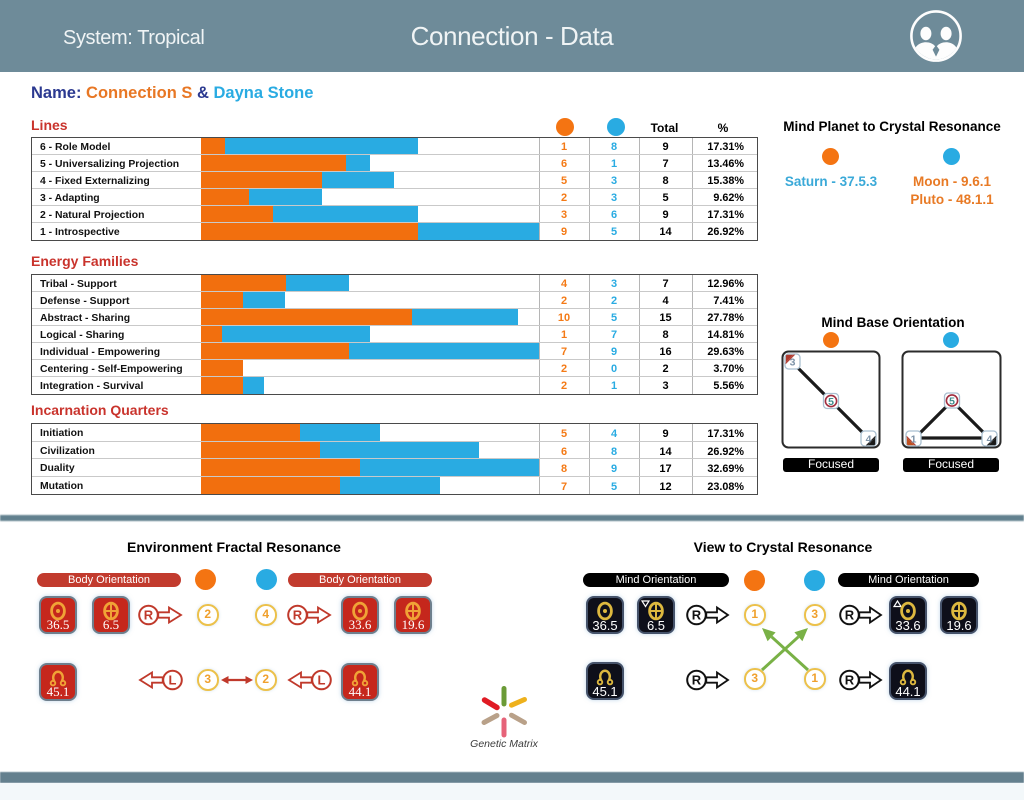 Image resolution: width=1024 pixels, height=800 pixels. What do you see at coordinates (504, 744) in the screenshot?
I see `svg-text: Genetic Matrix` at bounding box center [504, 744].